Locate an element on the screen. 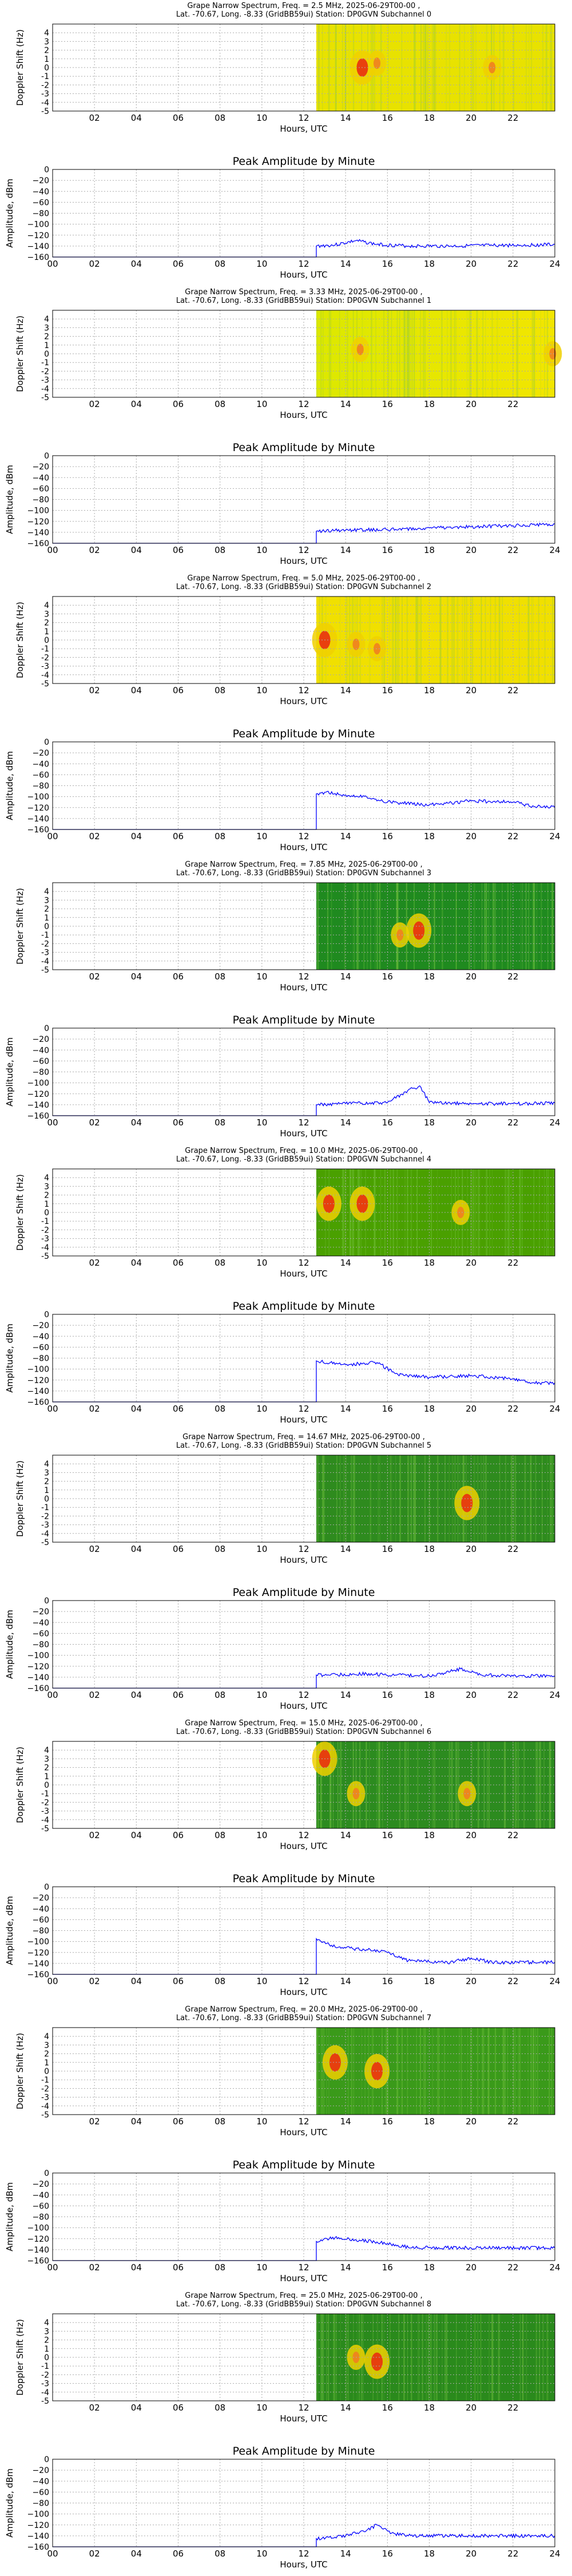 This screenshot has height=2576, width=572. spectrogram-xtick-label: 20 is located at coordinates (471, 1263).